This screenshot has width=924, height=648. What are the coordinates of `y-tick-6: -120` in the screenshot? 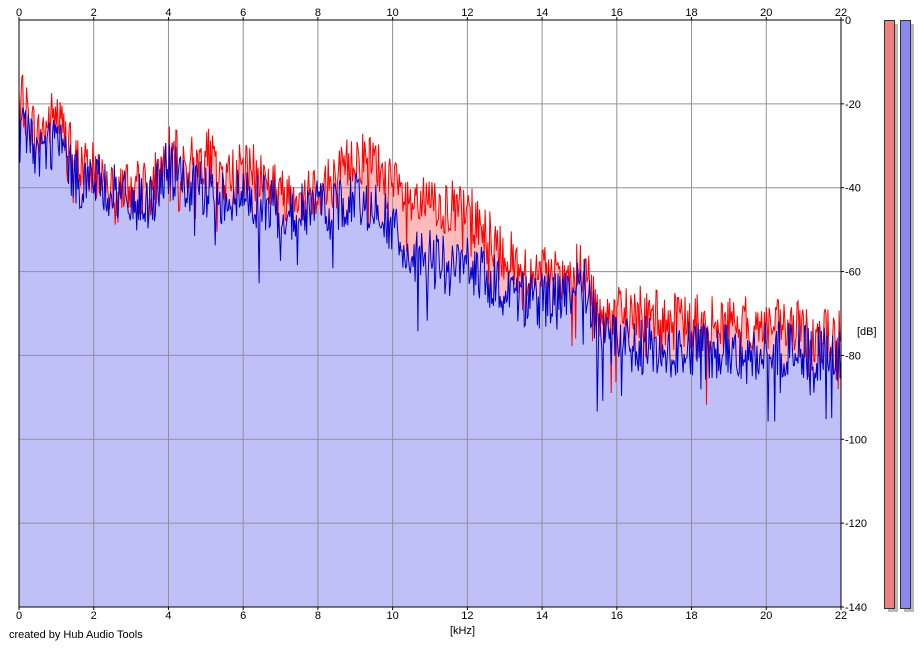 It's located at (856, 524).